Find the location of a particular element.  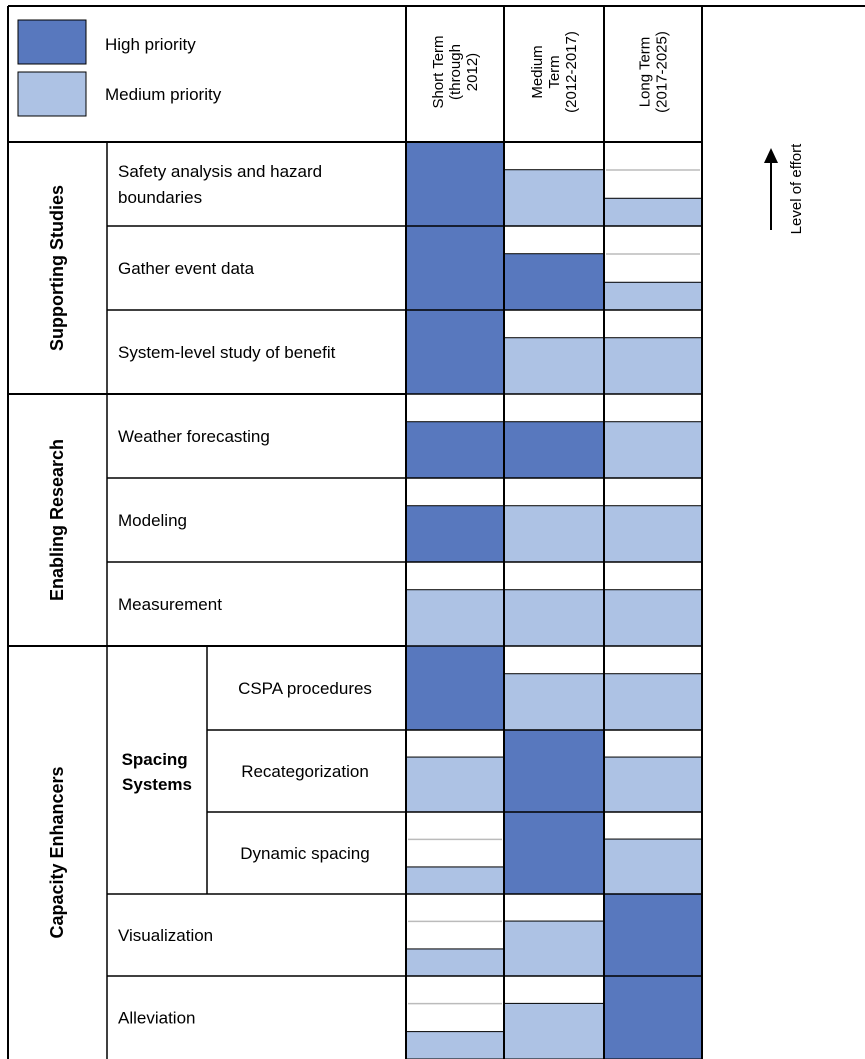

effort-label: Level of effort is located at coordinates (796, 188).